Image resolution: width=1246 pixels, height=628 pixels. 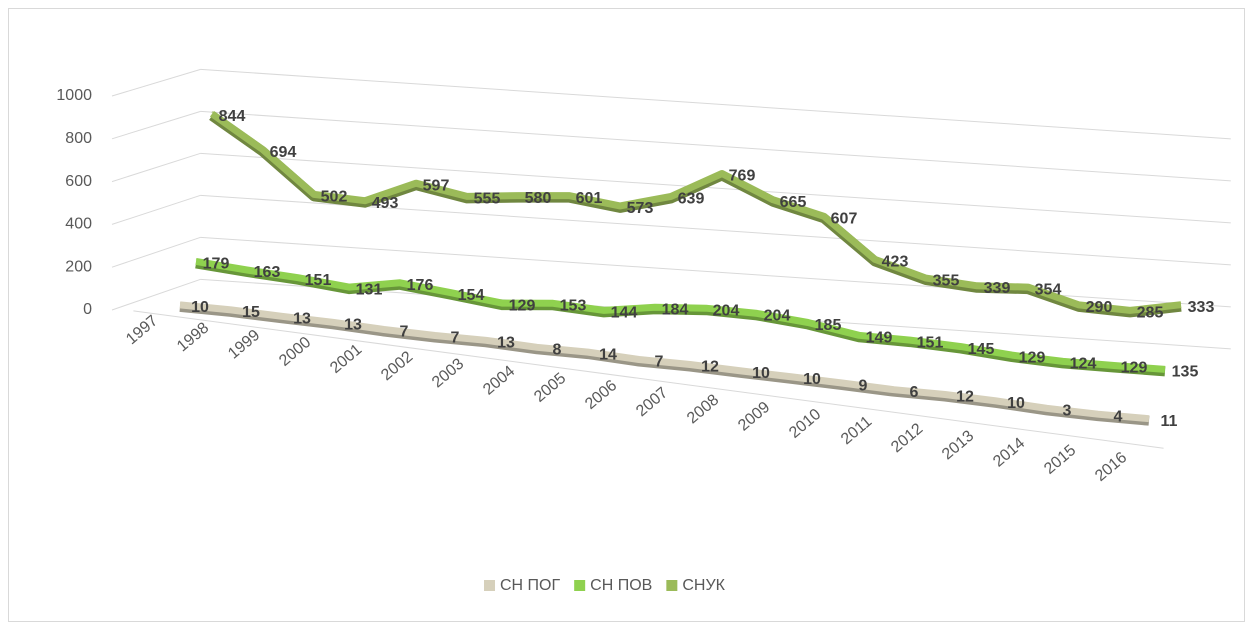 I want to click on data-label: 9, so click(x=863, y=385).